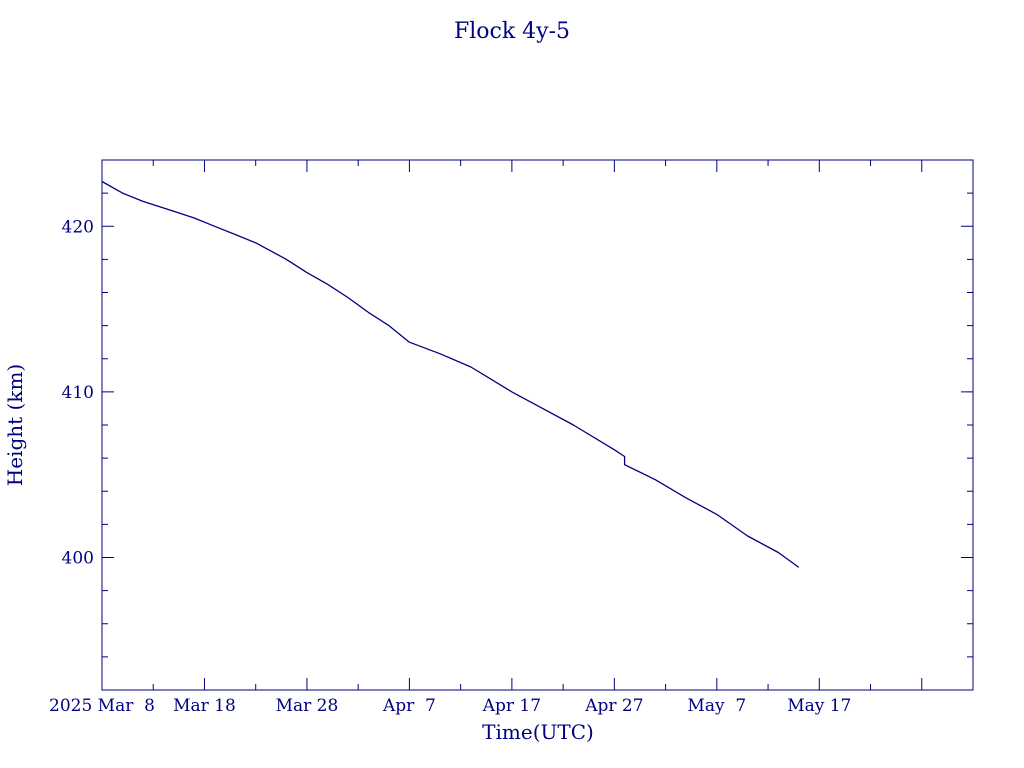 Image resolution: width=1024 pixels, height=768 pixels. Describe the element at coordinates (15, 425) in the screenshot. I see `y-axis-label: Height (km)` at that location.